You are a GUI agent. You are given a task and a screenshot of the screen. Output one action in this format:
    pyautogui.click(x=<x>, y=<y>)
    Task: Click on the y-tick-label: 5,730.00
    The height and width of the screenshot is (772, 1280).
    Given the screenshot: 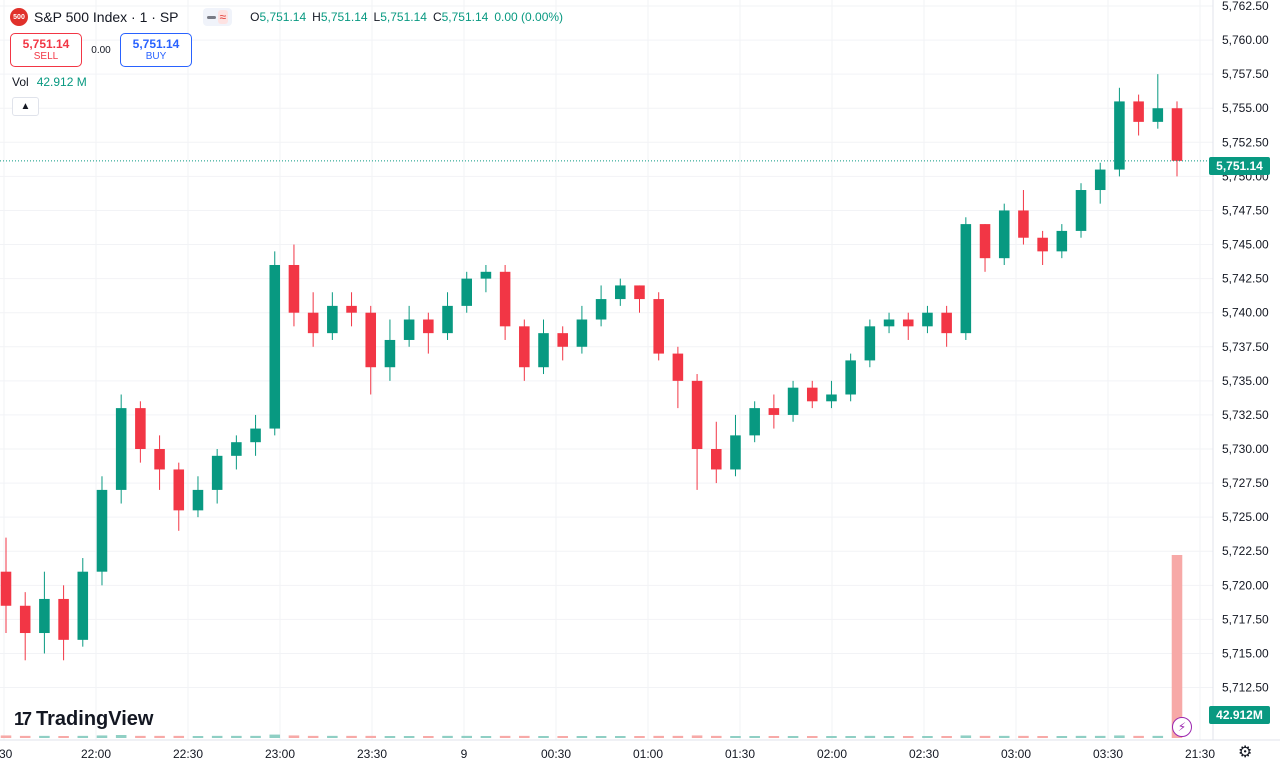 What is the action you would take?
    pyautogui.click(x=1245, y=449)
    